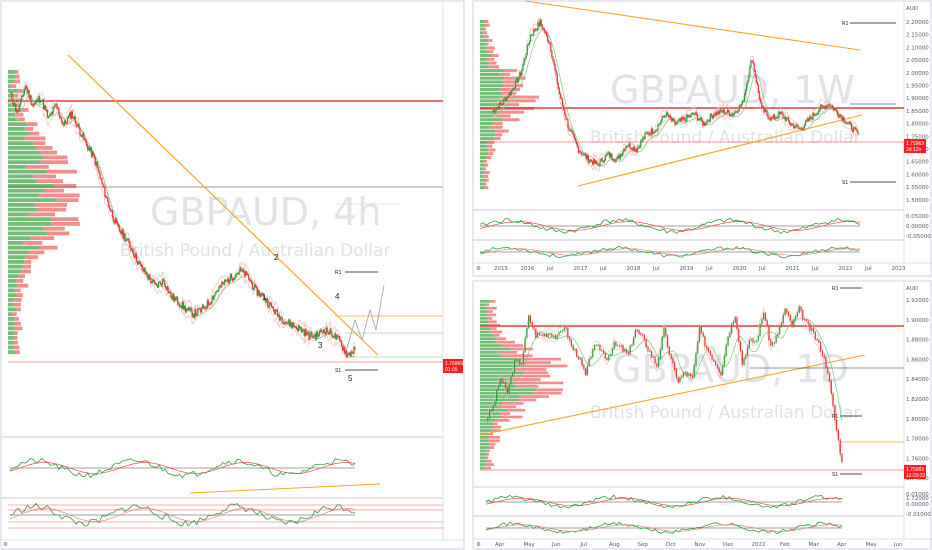 Image resolution: width=932 pixels, height=550 pixels. I want to click on price-tag, so click(453, 366).